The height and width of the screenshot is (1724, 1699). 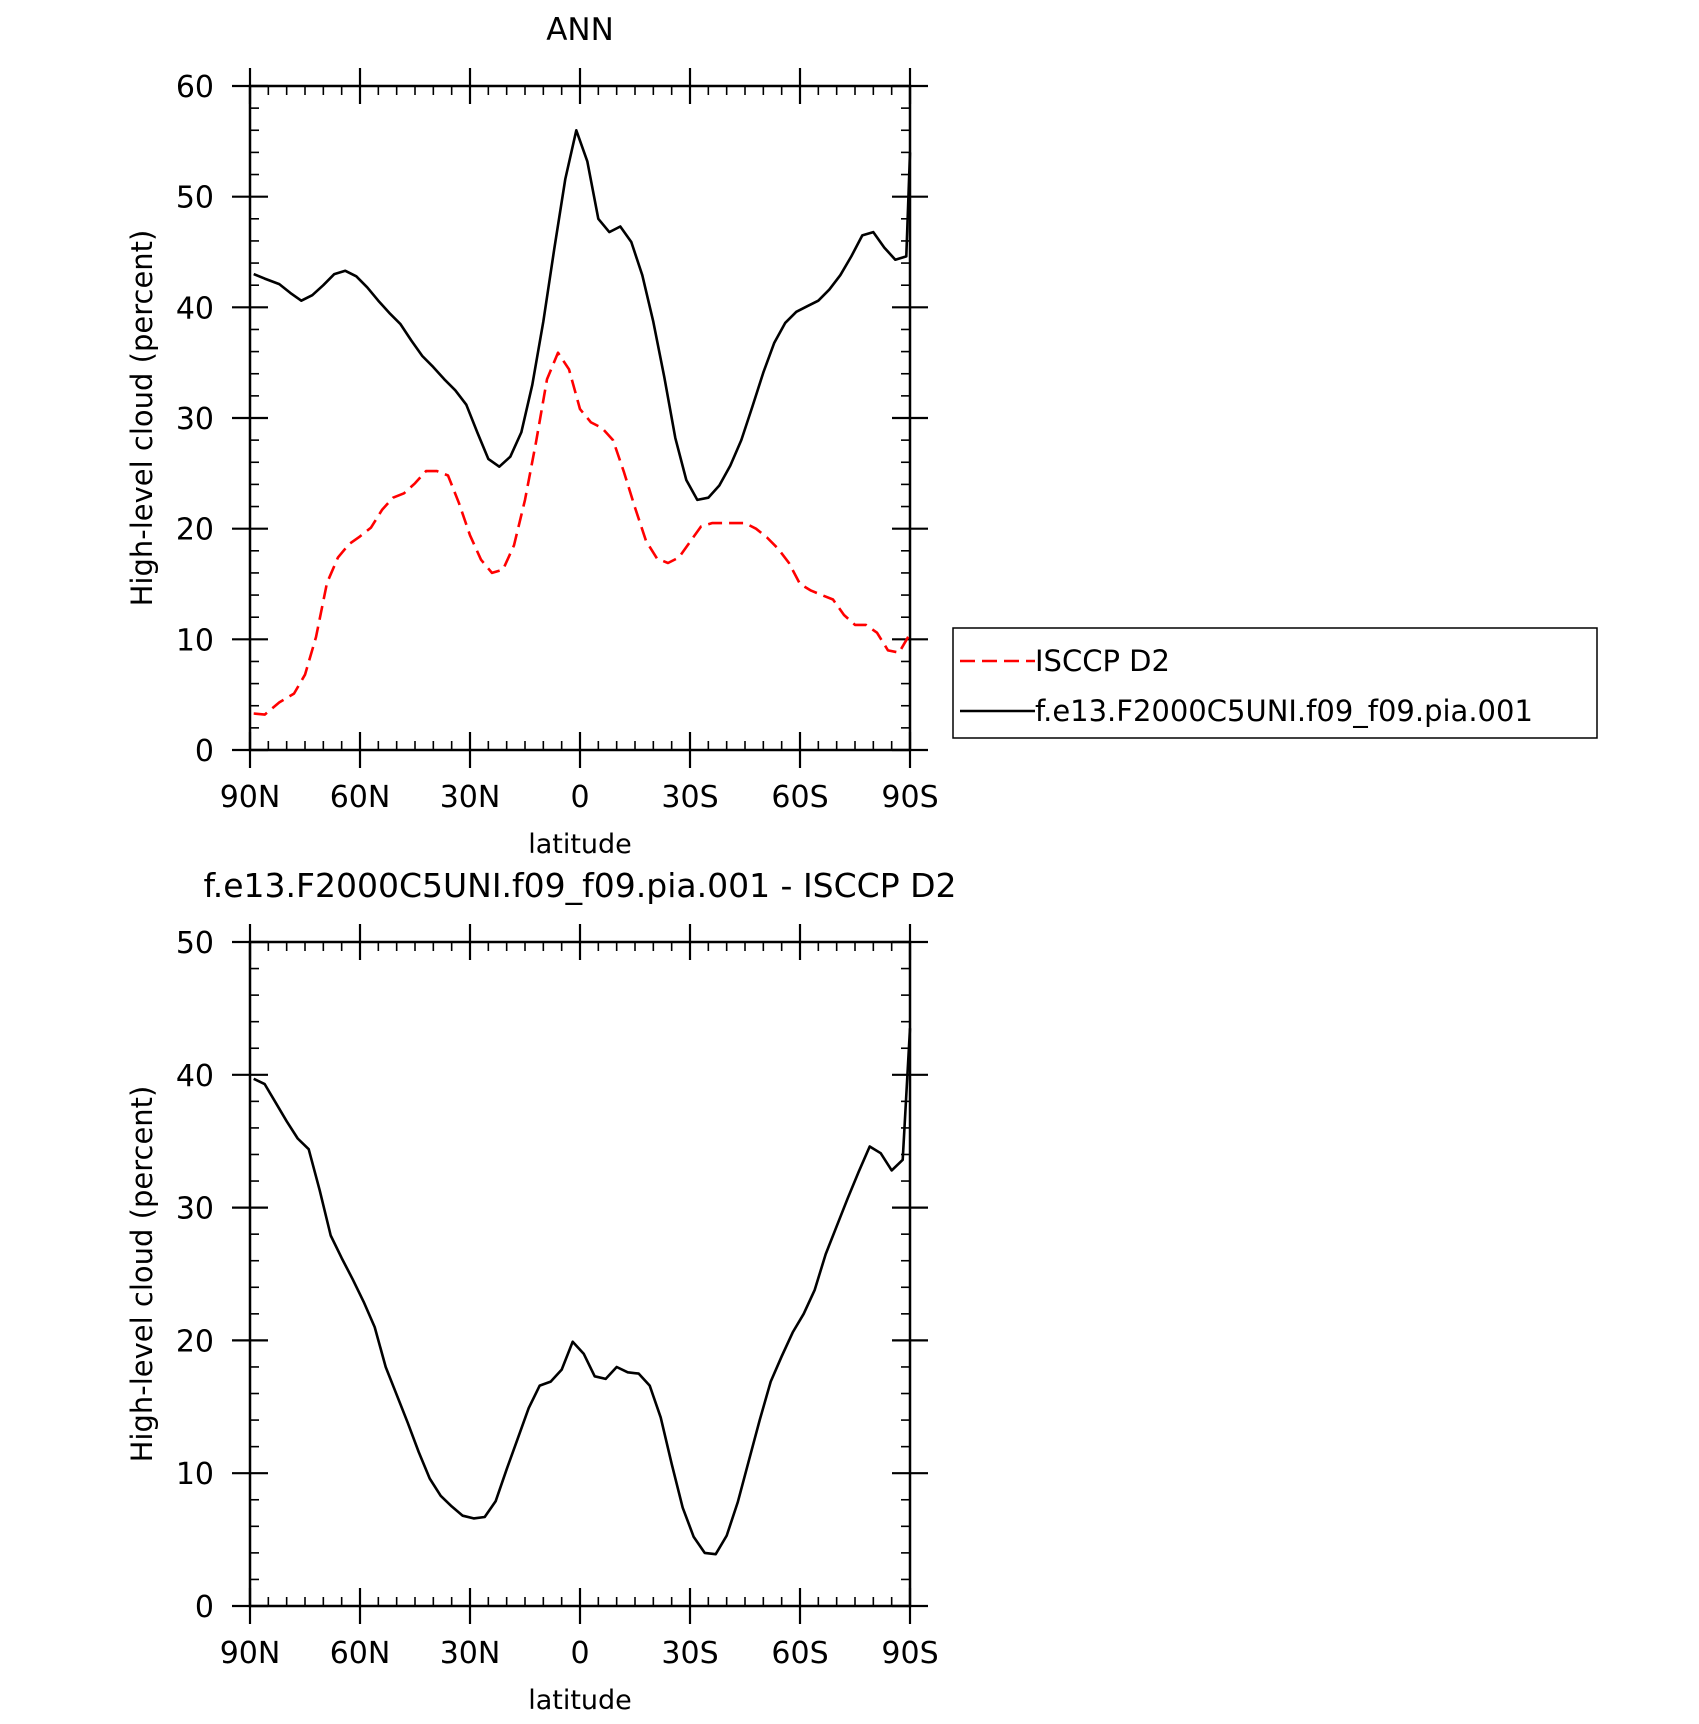 What do you see at coordinates (909, 797) in the screenshot?
I see `top-xtick-label-6: 90S` at bounding box center [909, 797].